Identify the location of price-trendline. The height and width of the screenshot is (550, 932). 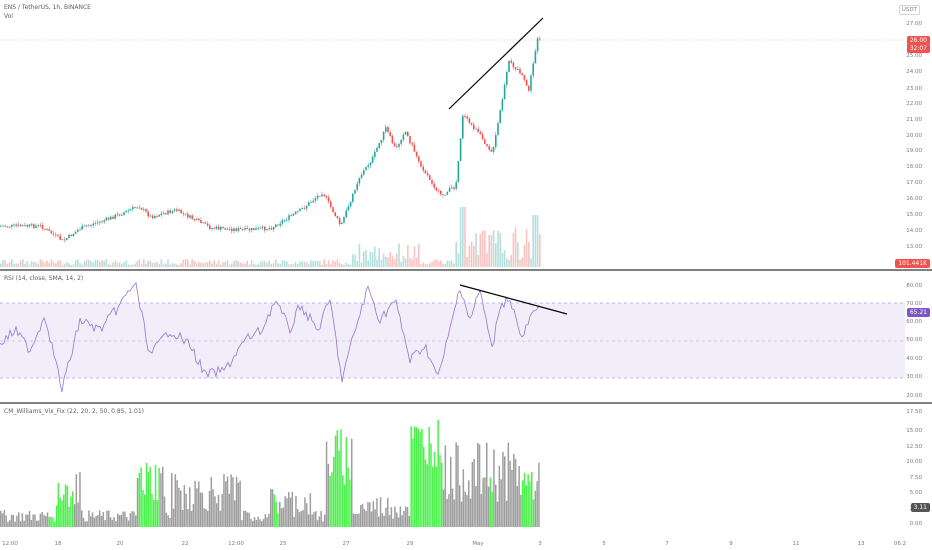
(496, 63).